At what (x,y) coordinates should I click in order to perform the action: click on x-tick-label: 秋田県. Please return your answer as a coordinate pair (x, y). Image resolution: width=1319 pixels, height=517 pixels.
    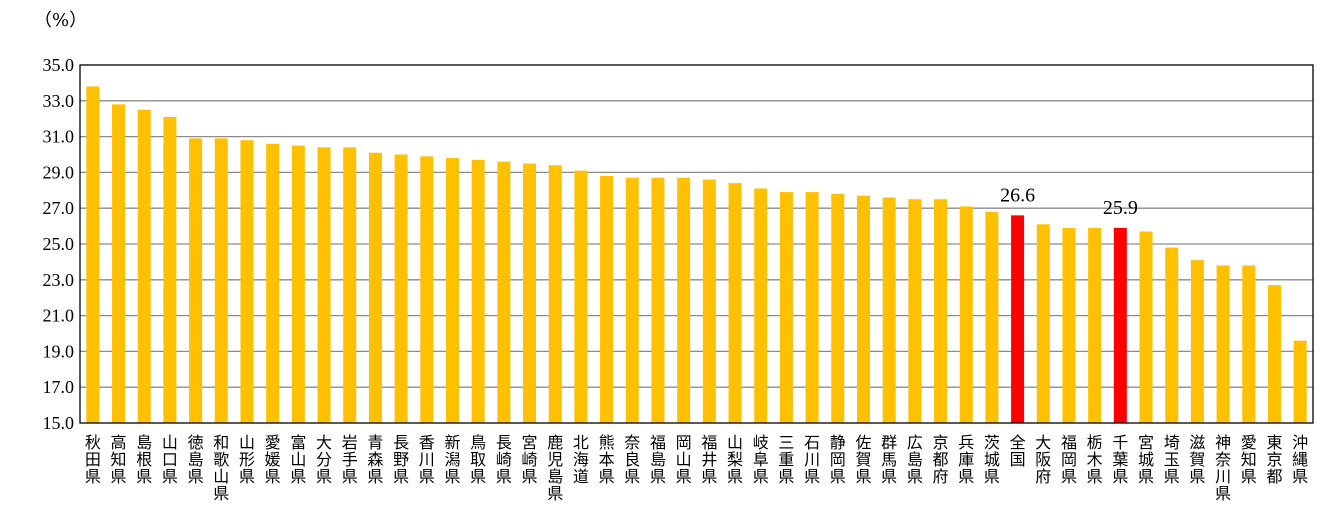
    Looking at the image, I should click on (93, 459).